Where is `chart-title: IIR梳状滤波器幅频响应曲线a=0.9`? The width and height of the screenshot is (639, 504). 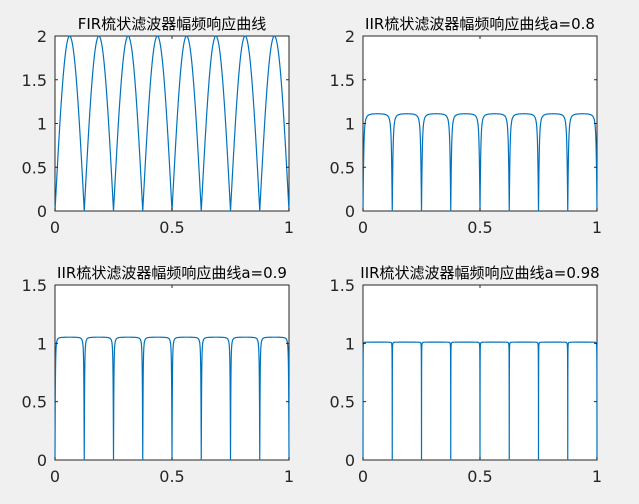
chart-title: IIR梳状滤波器幅频响应曲线a=0.9 is located at coordinates (172, 273).